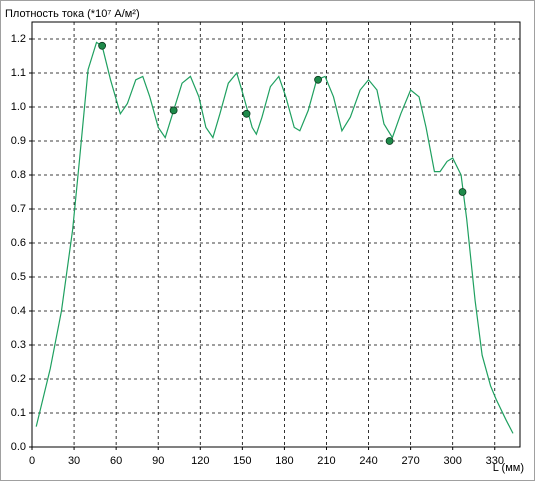 The image size is (535, 481). Describe the element at coordinates (18, 39) in the screenshot. I see `y-tick-label: 1.2` at that location.